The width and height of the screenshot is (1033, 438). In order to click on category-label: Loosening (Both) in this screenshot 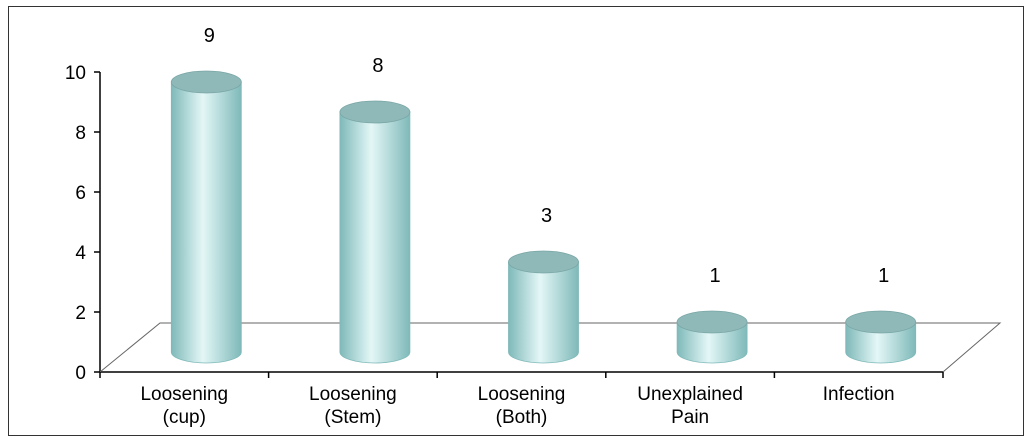, I will do `click(522, 406)`.